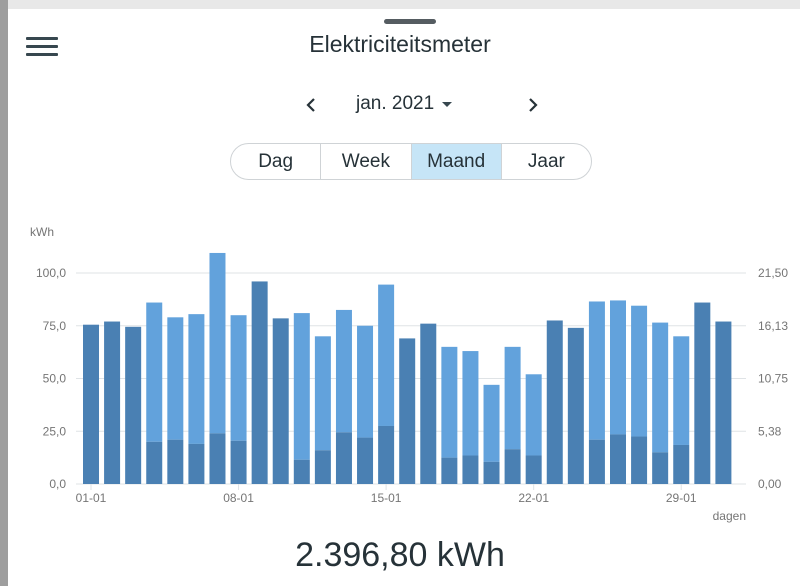 This screenshot has width=800, height=586. I want to click on x-tick-label: 22-01, so click(533, 498).